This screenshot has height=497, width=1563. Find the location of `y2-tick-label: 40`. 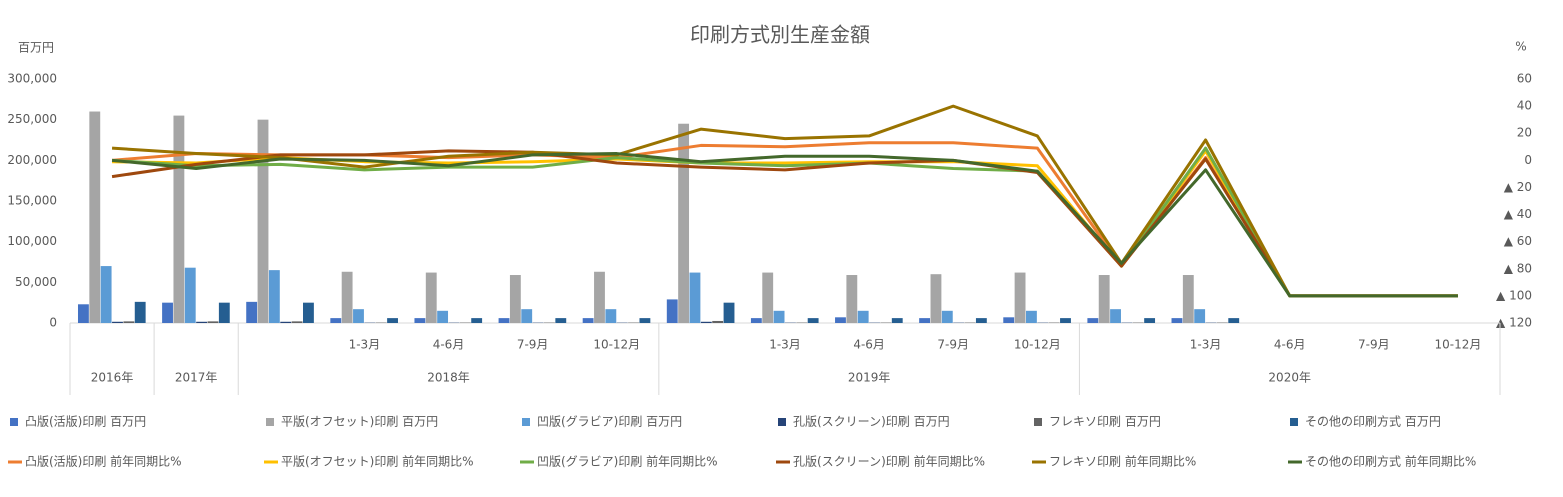

y2-tick-label: 40 is located at coordinates (1524, 106).